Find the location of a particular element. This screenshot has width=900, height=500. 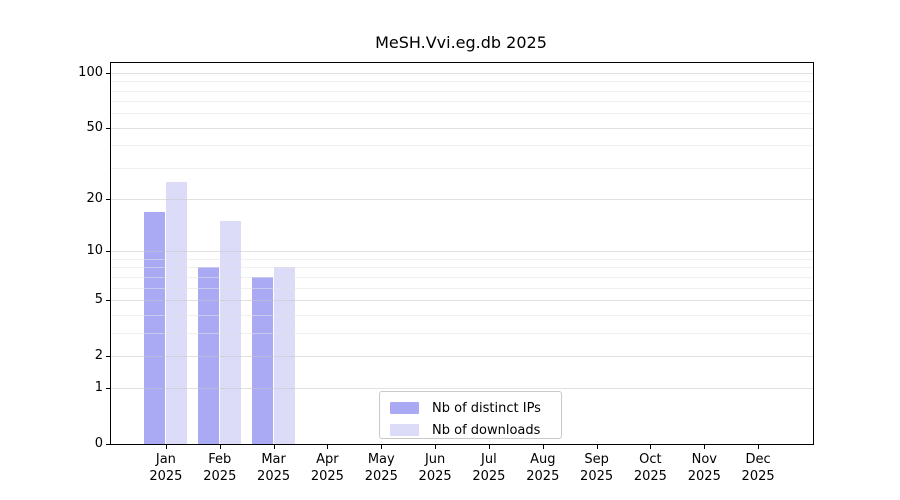

x-tick-label-jan: Jan 2025 is located at coordinates (166, 468).